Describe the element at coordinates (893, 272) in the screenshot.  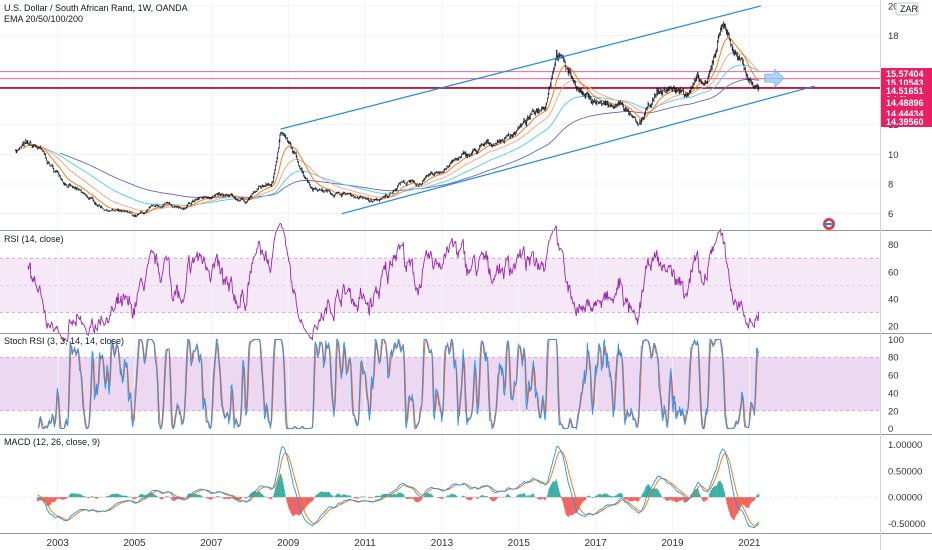
I see `rsi-tick-label: 60` at that location.